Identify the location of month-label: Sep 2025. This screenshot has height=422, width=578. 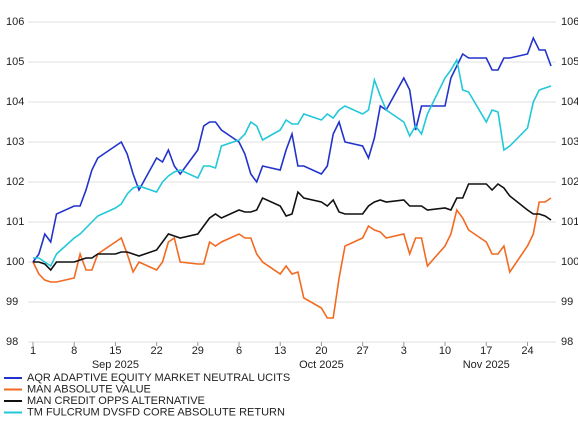
(115, 365).